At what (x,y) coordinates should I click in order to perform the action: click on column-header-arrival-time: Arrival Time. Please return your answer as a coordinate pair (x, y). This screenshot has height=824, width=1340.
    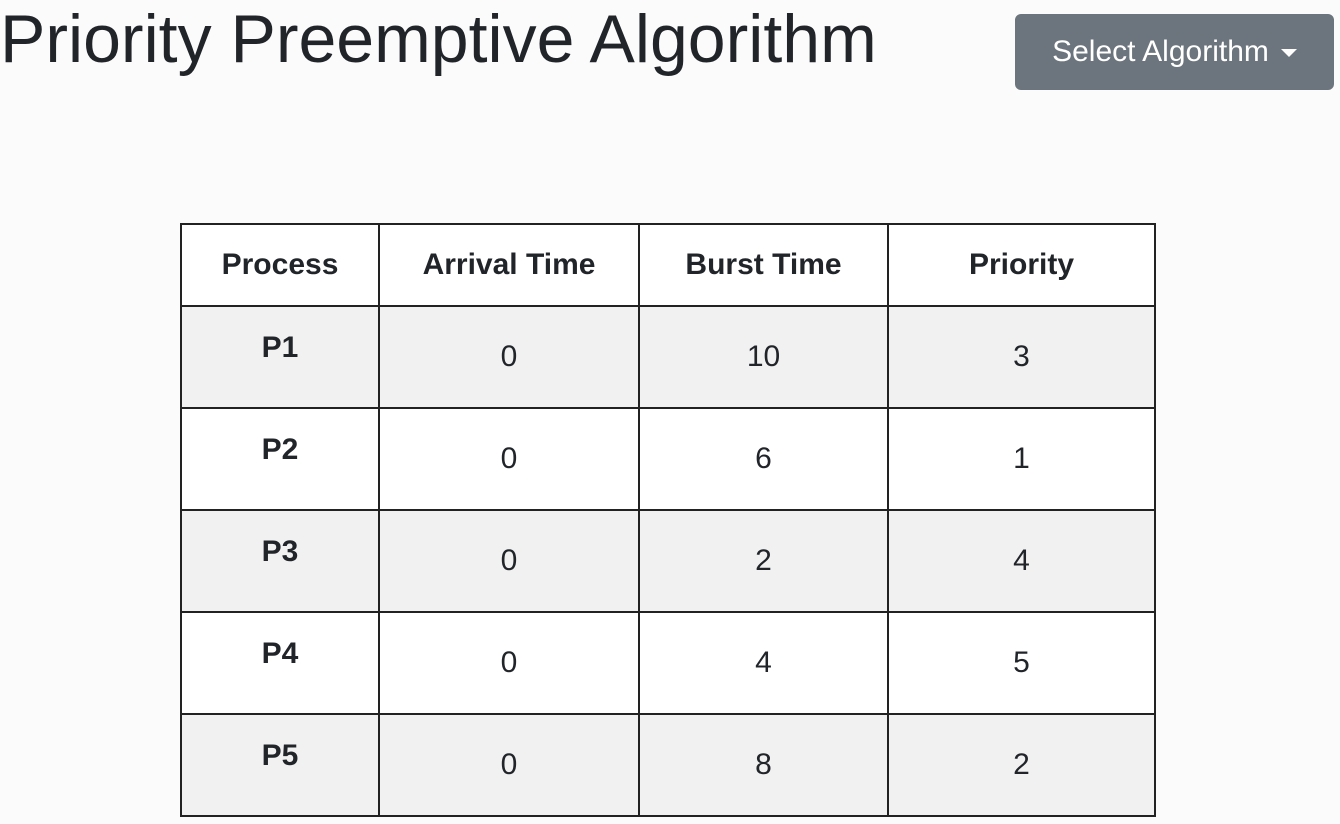
    Looking at the image, I should click on (509, 265).